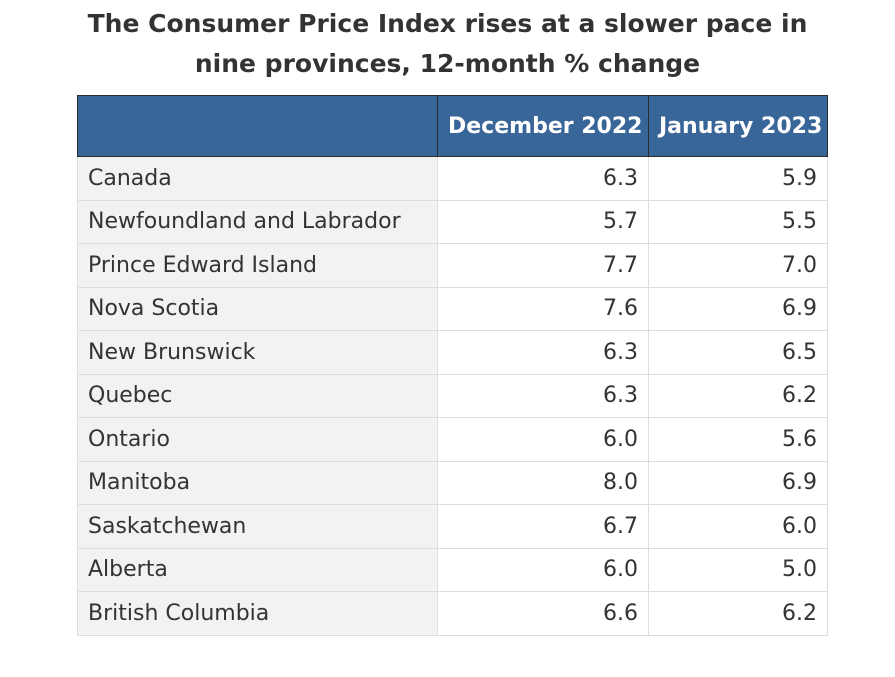 Image resolution: width=895 pixels, height=677 pixels. Describe the element at coordinates (738, 126) in the screenshot. I see `header-january-2023: January 2023` at that location.